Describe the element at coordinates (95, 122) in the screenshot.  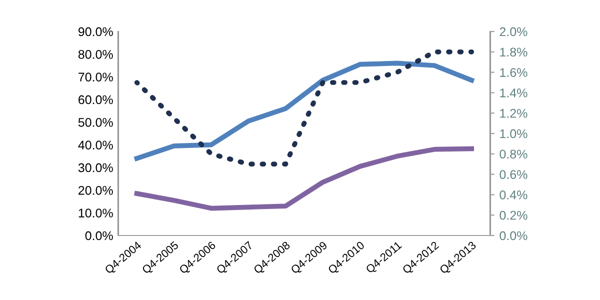
I see `y-tick-label: 50.0%` at that location.